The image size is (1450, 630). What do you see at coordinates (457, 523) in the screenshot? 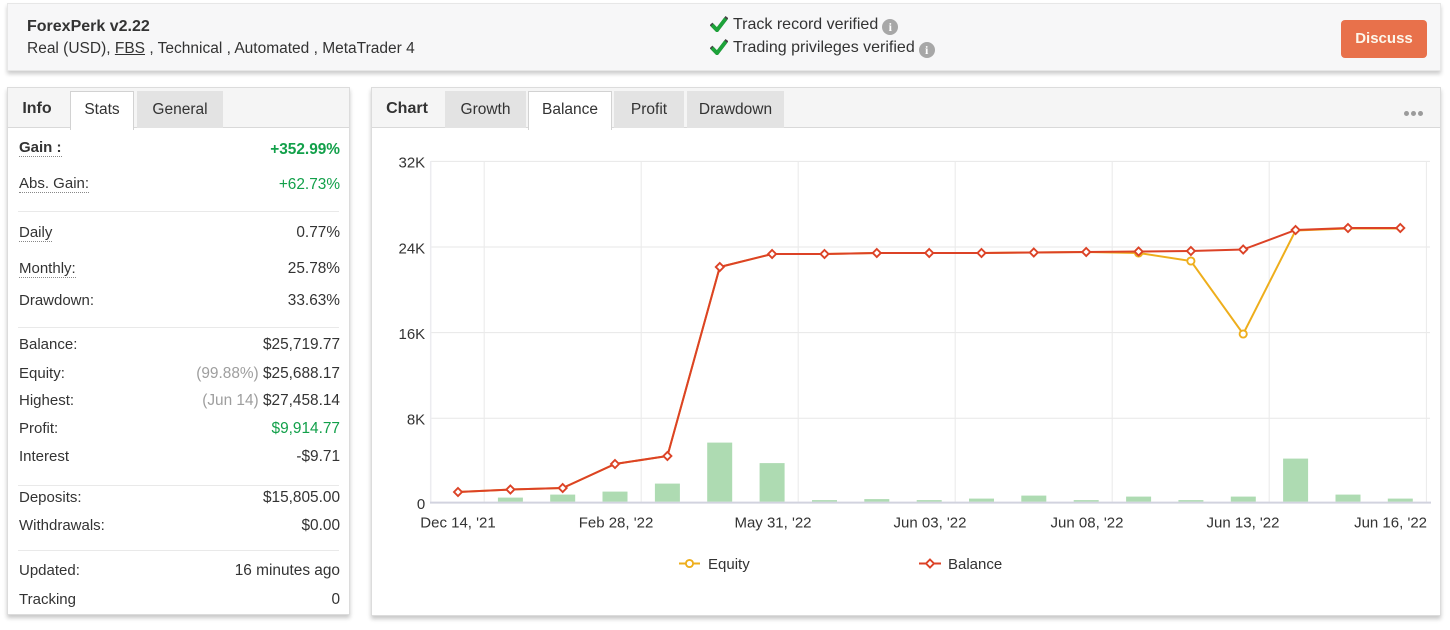
I see `svg-text: Dec 14, '21` at bounding box center [457, 523].